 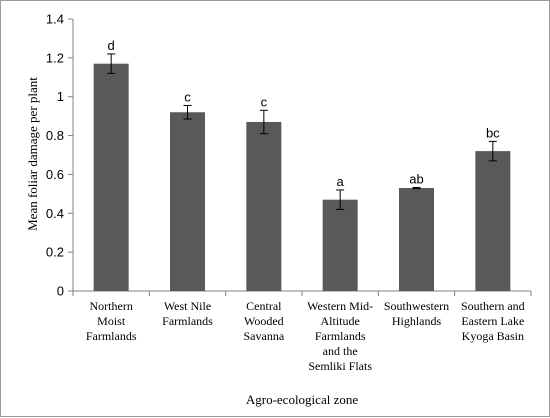 What do you see at coordinates (340, 306) in the screenshot?
I see `x-category-label-line: Western Mid-` at bounding box center [340, 306].